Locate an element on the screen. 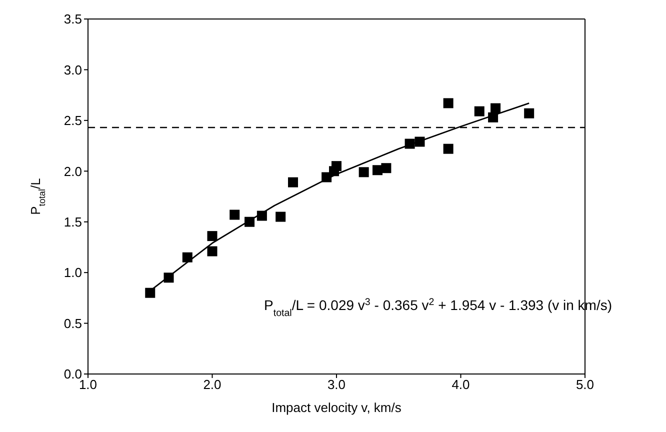 This screenshot has height=432, width=666. x-tick-label: 3.0 is located at coordinates (336, 384).